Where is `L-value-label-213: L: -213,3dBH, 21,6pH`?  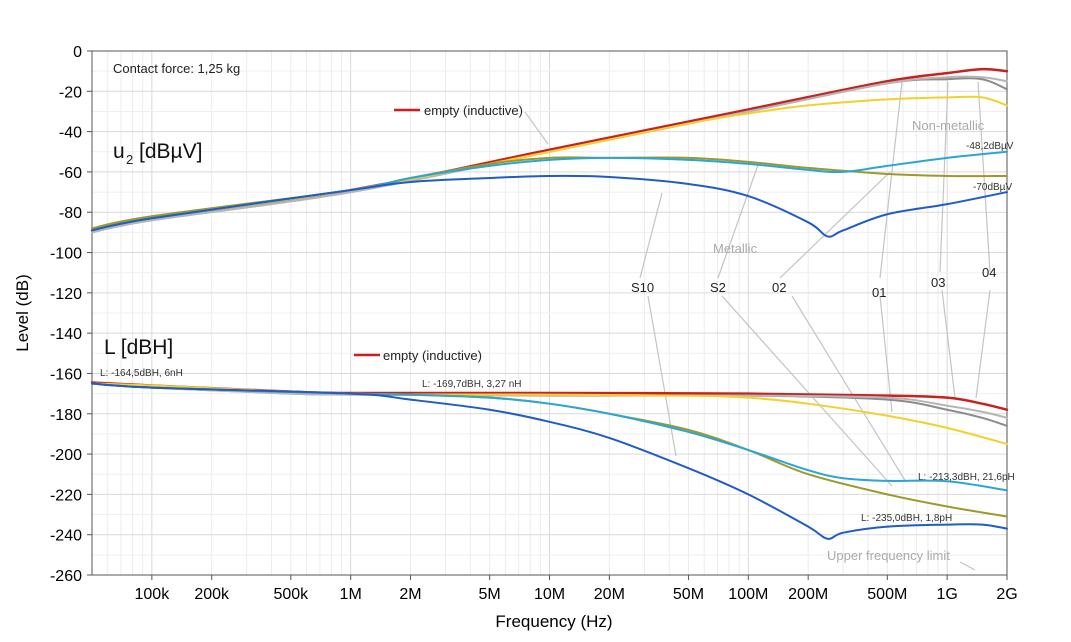
L-value-label-213: L: -213,3dBH, 21,6pH is located at coordinates (966, 477).